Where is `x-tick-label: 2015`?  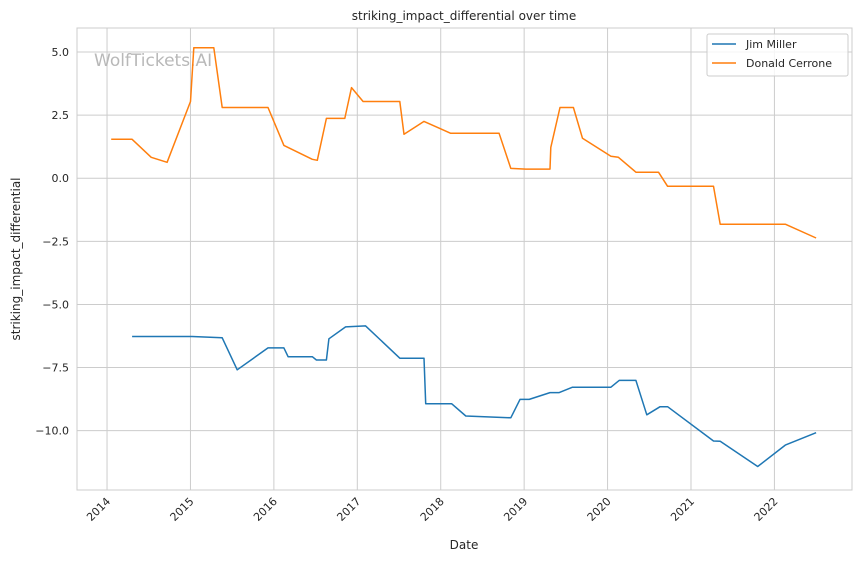
x-tick-label: 2015 is located at coordinates (182, 509).